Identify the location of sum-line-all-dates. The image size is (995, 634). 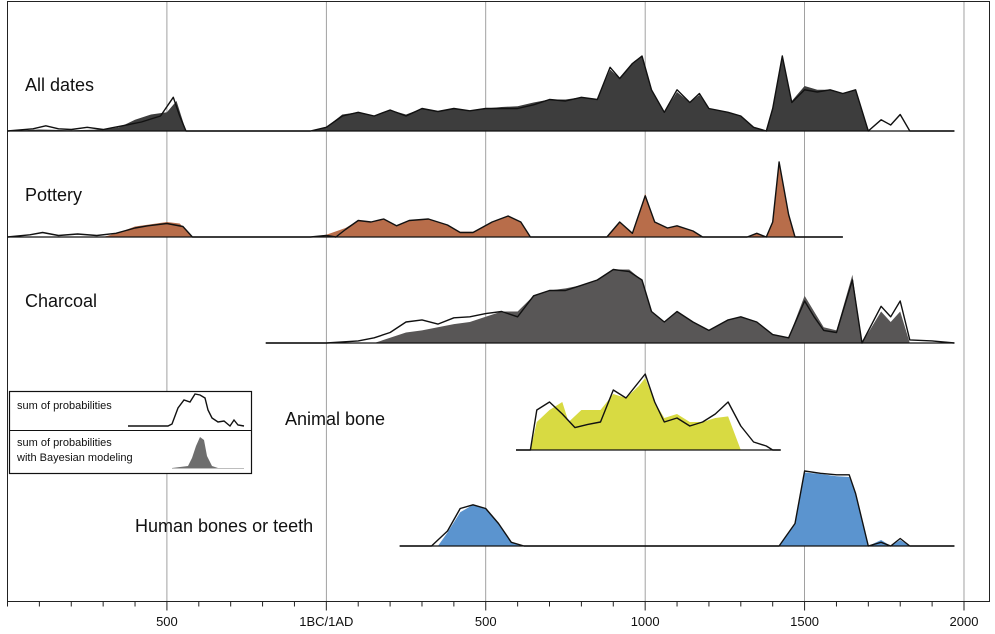
(481, 93).